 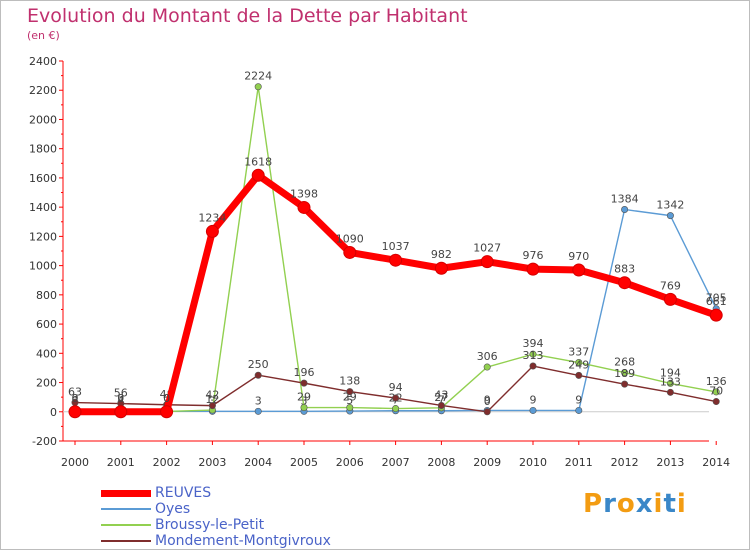 What do you see at coordinates (258, 364) in the screenshot?
I see `data-label: 250` at bounding box center [258, 364].